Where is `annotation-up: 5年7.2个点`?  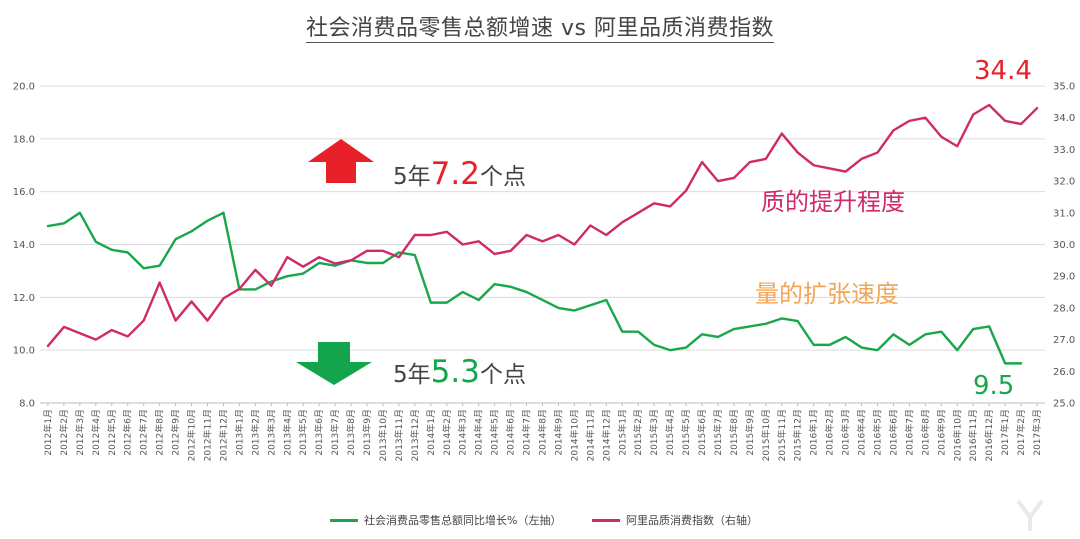
annotation-up: 5年7.2个点 is located at coordinates (459, 174).